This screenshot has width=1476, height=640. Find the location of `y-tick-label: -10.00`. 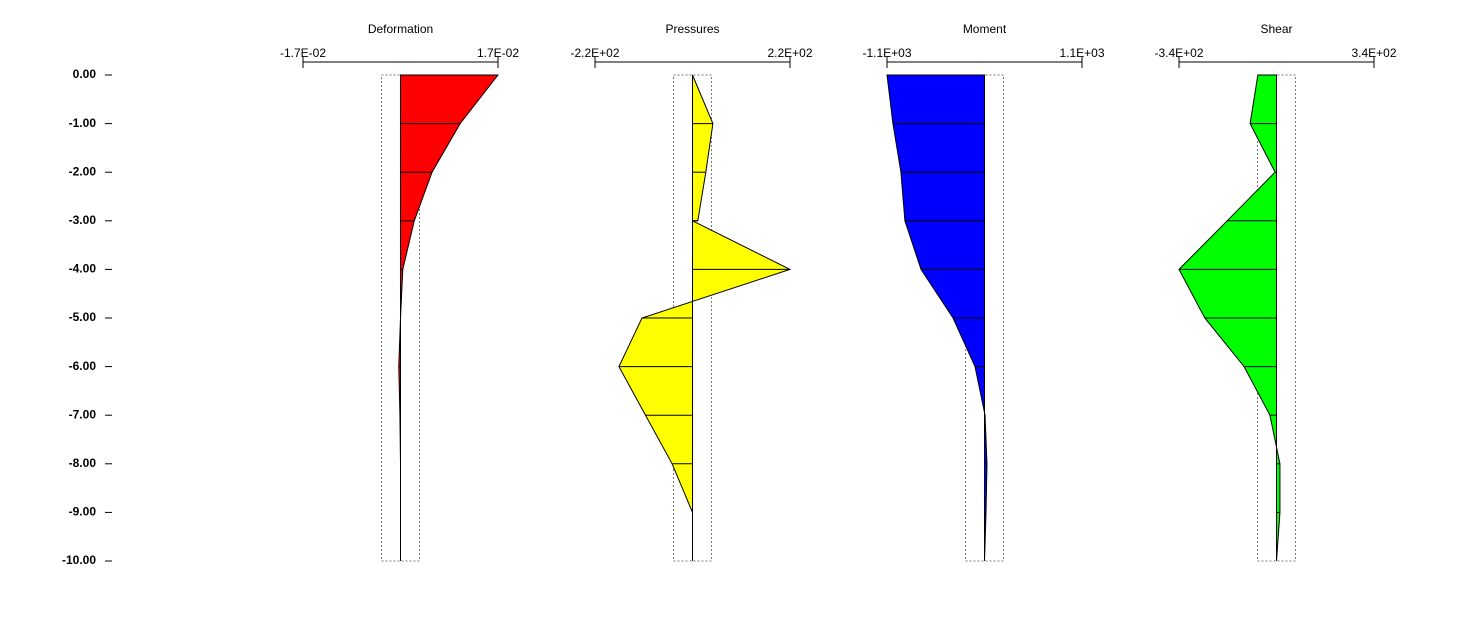

y-tick-label: -10.00 is located at coordinates (79, 560).